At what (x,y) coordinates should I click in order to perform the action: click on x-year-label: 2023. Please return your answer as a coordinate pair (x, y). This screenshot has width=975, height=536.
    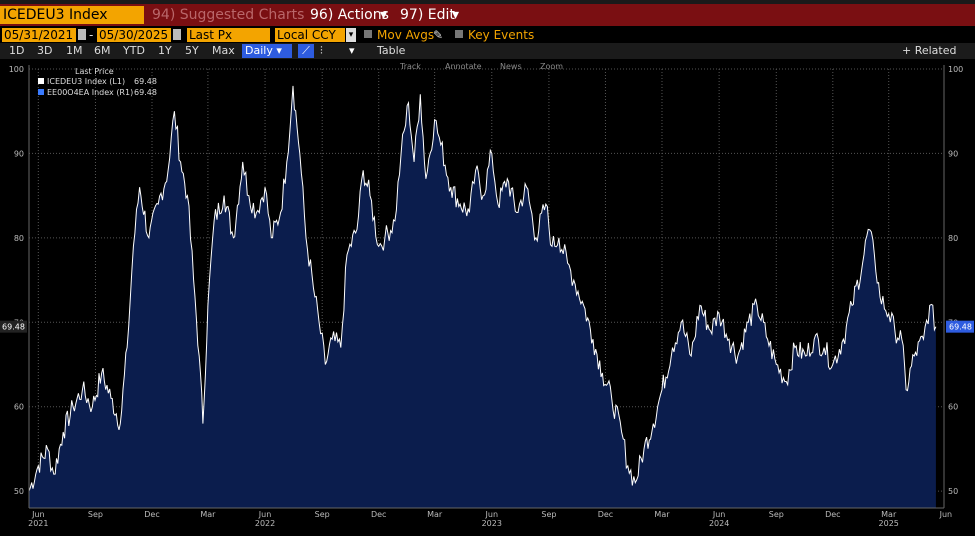
    Looking at the image, I should click on (492, 523).